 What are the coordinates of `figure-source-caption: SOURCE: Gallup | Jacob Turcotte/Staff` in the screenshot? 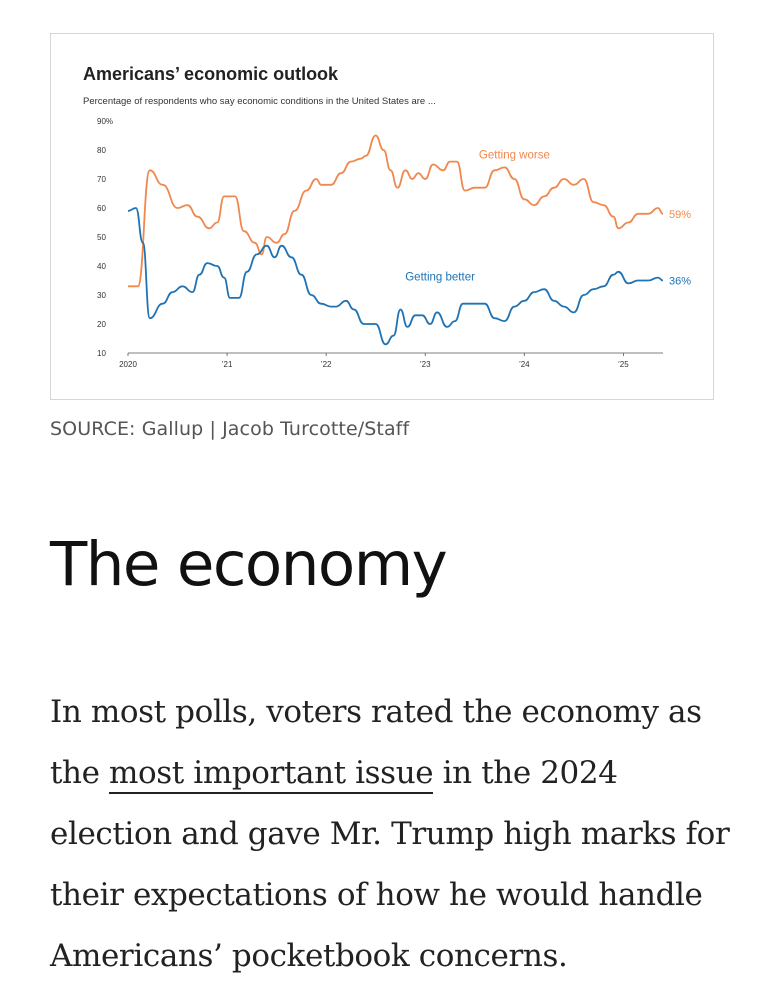 It's located at (230, 429).